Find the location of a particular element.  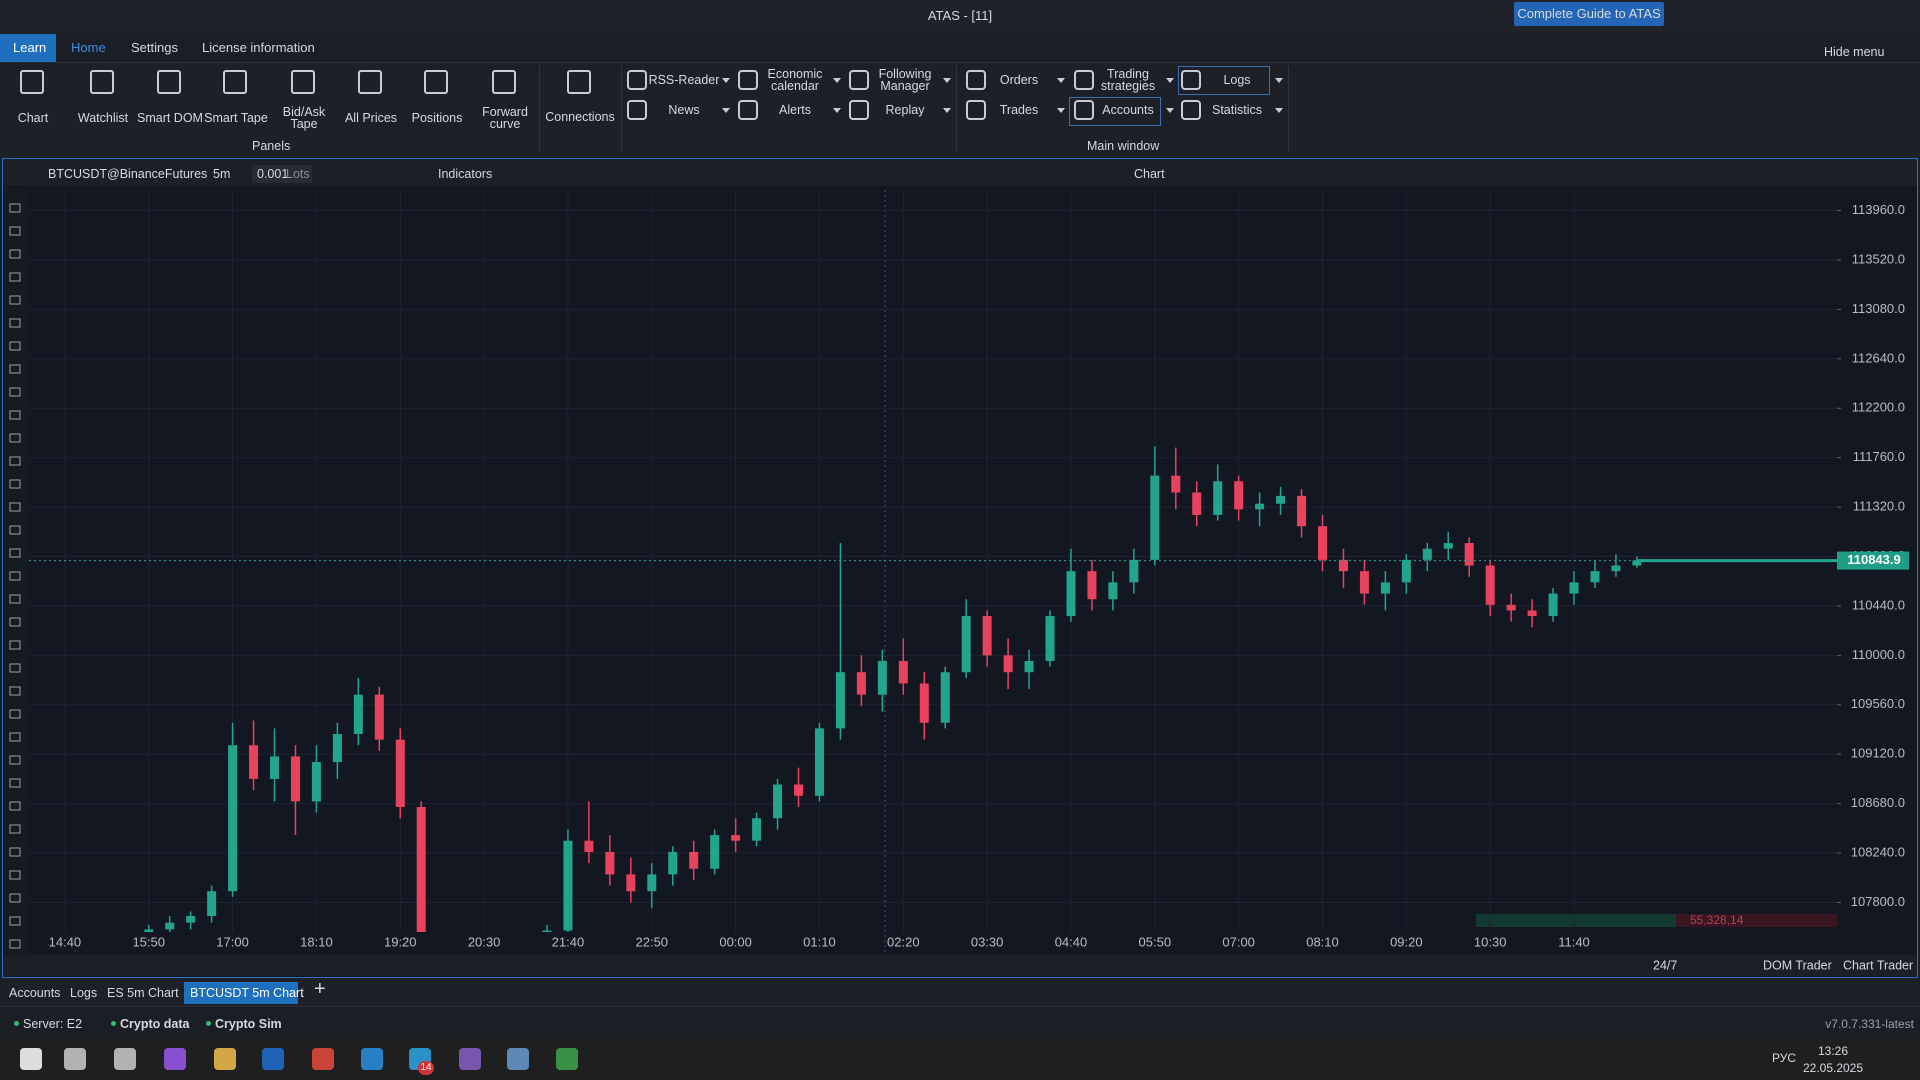

x-tick-label: 18:10 is located at coordinates (316, 941).